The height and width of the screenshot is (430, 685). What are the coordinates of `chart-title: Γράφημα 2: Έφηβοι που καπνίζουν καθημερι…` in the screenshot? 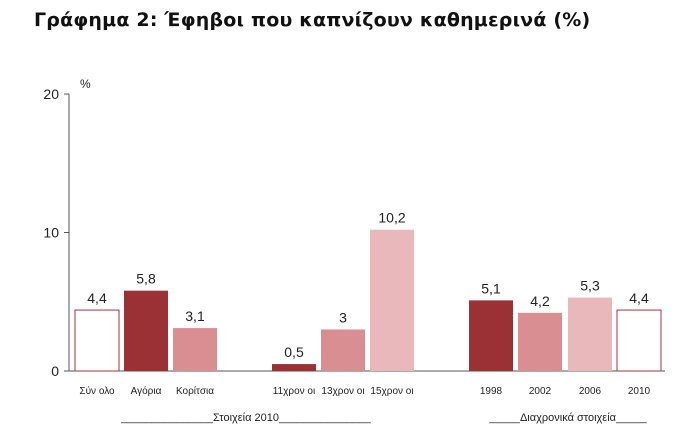 It's located at (312, 20).